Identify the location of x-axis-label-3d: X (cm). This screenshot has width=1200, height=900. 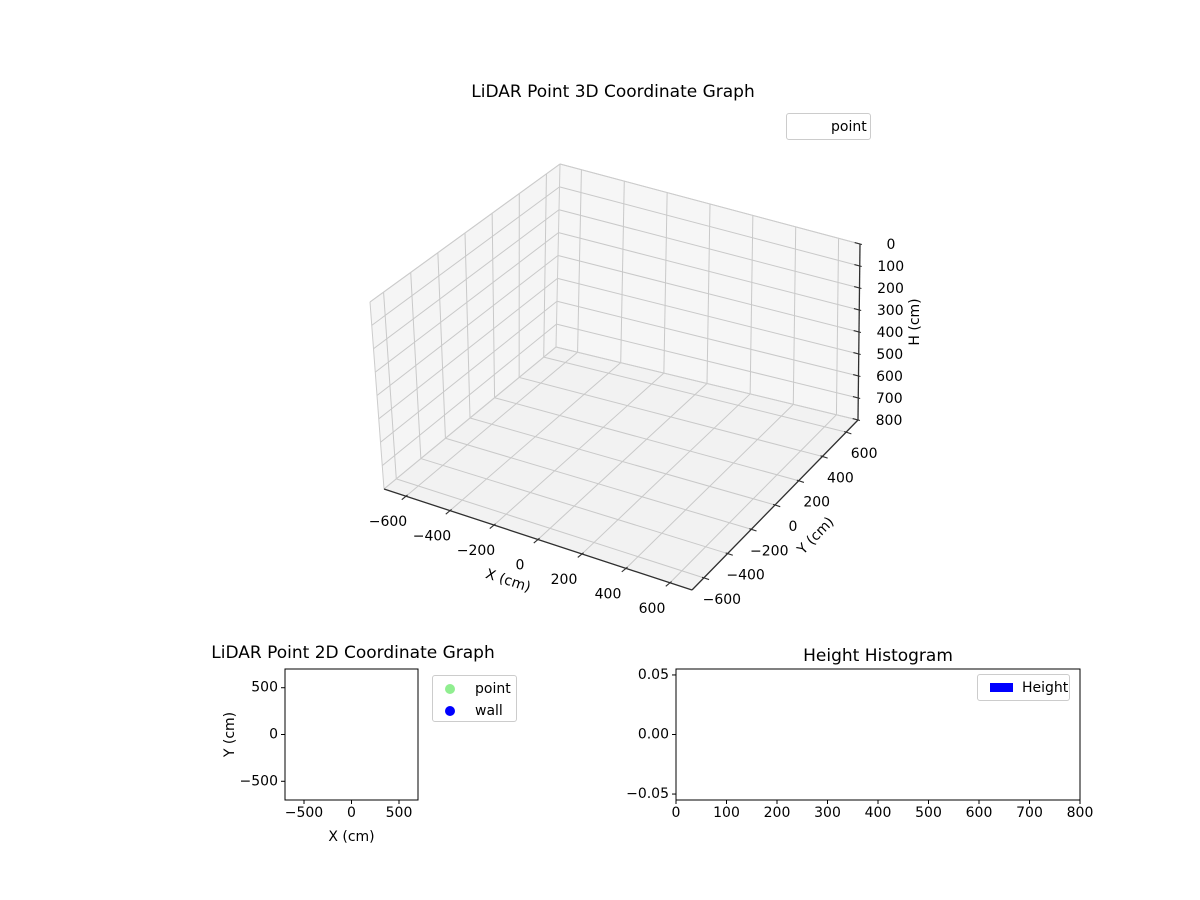
(508, 581).